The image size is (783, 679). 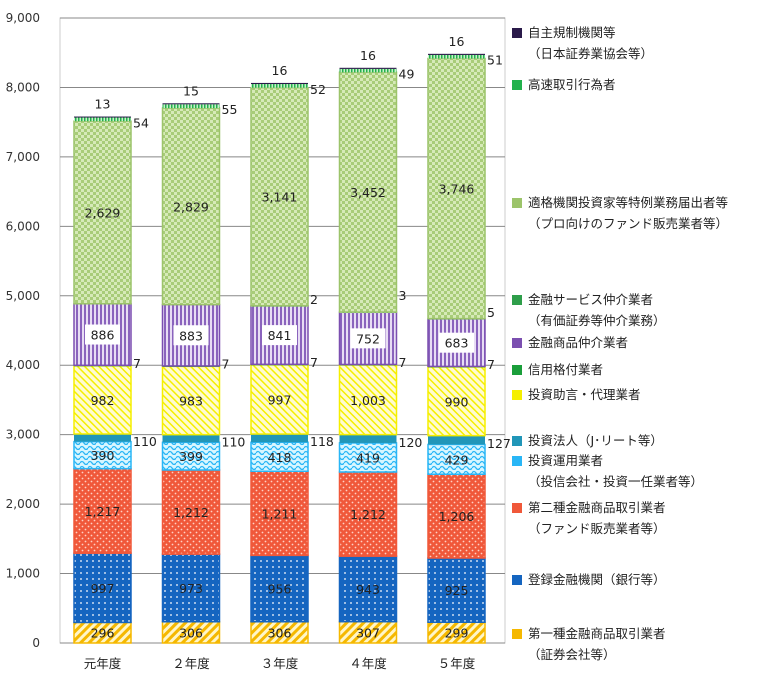 What do you see at coordinates (23, 87) in the screenshot?
I see `y-tick-label: 8,000` at bounding box center [23, 87].